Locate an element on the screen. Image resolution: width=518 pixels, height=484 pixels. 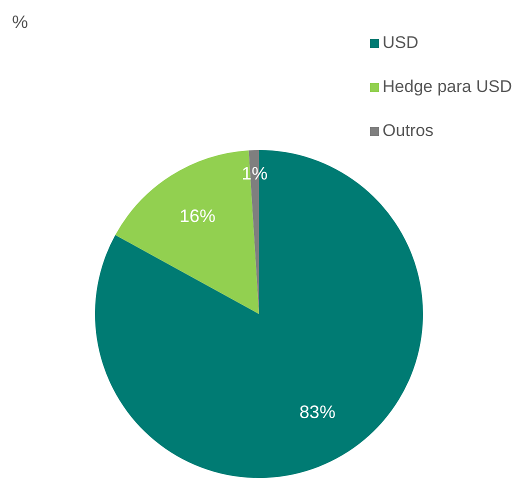
data-label: 83% is located at coordinates (317, 412).